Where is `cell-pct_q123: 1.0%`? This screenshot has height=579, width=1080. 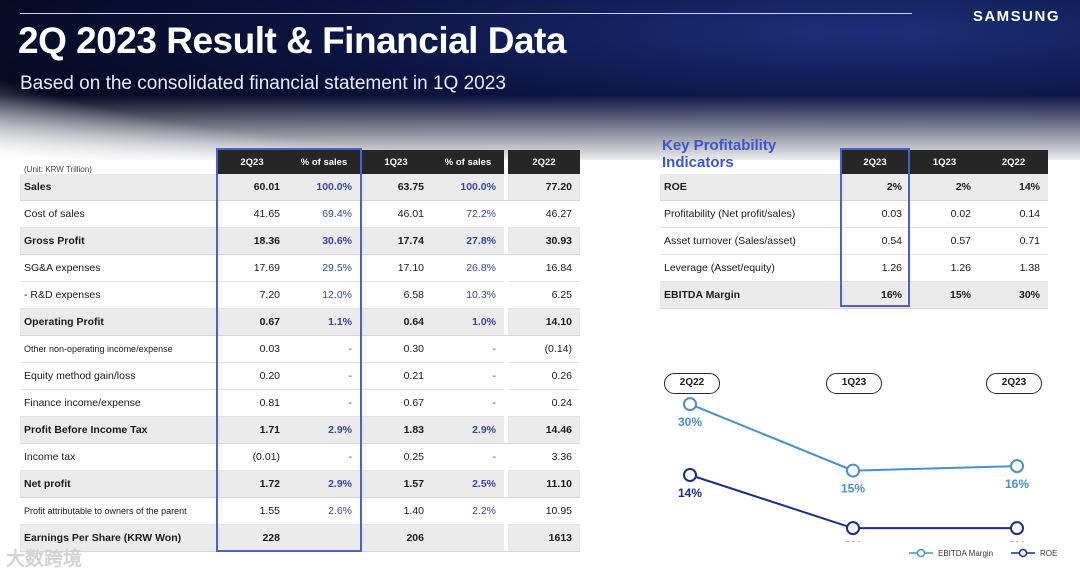 cell-pct_q123: 1.0% is located at coordinates (468, 322).